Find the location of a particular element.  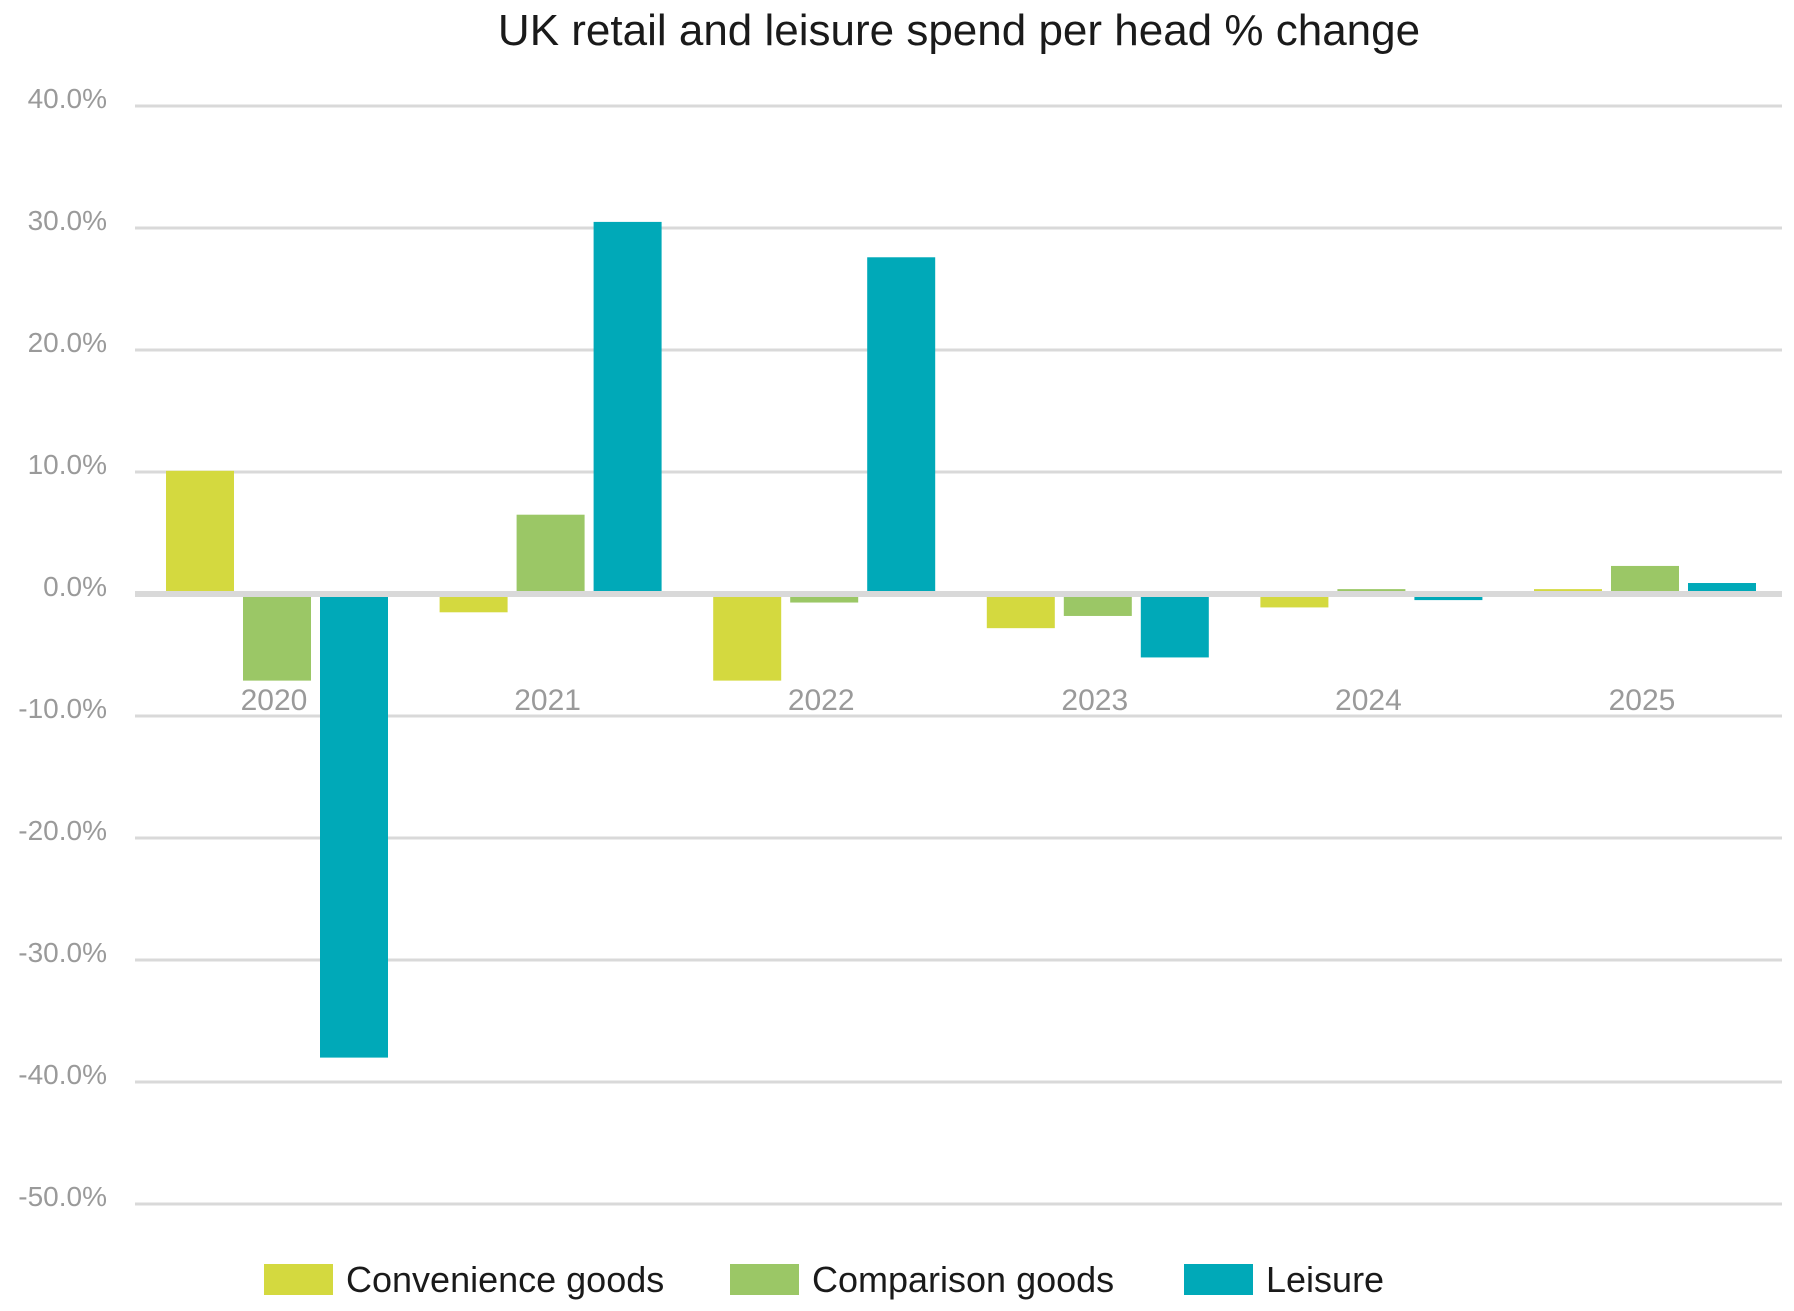

x-tick-label-2021: 2021 is located at coordinates (547, 700).